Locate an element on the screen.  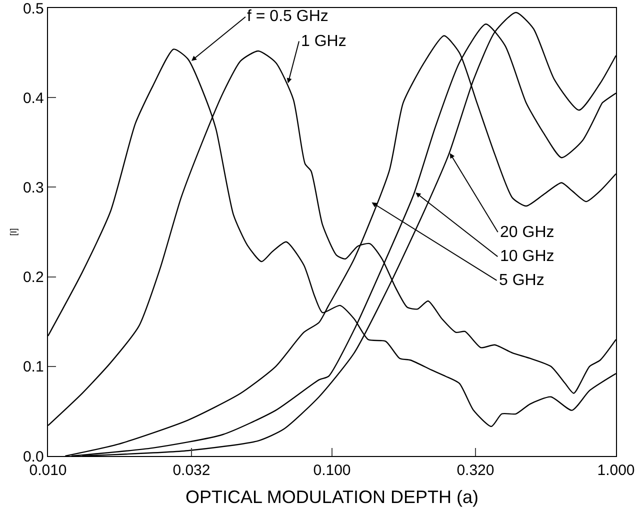
annotation: 5 GHz is located at coordinates (521, 280).